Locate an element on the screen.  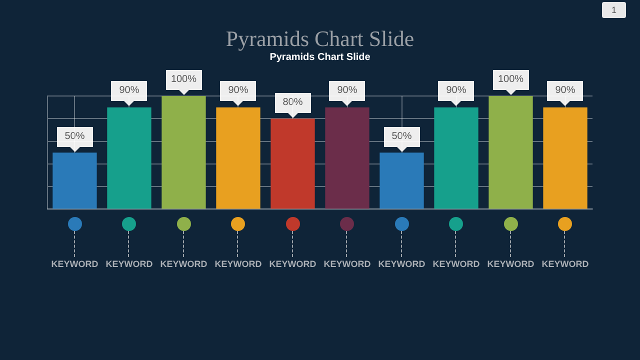
chart-subtitle: Pyramids Chart Slide is located at coordinates (320, 57).